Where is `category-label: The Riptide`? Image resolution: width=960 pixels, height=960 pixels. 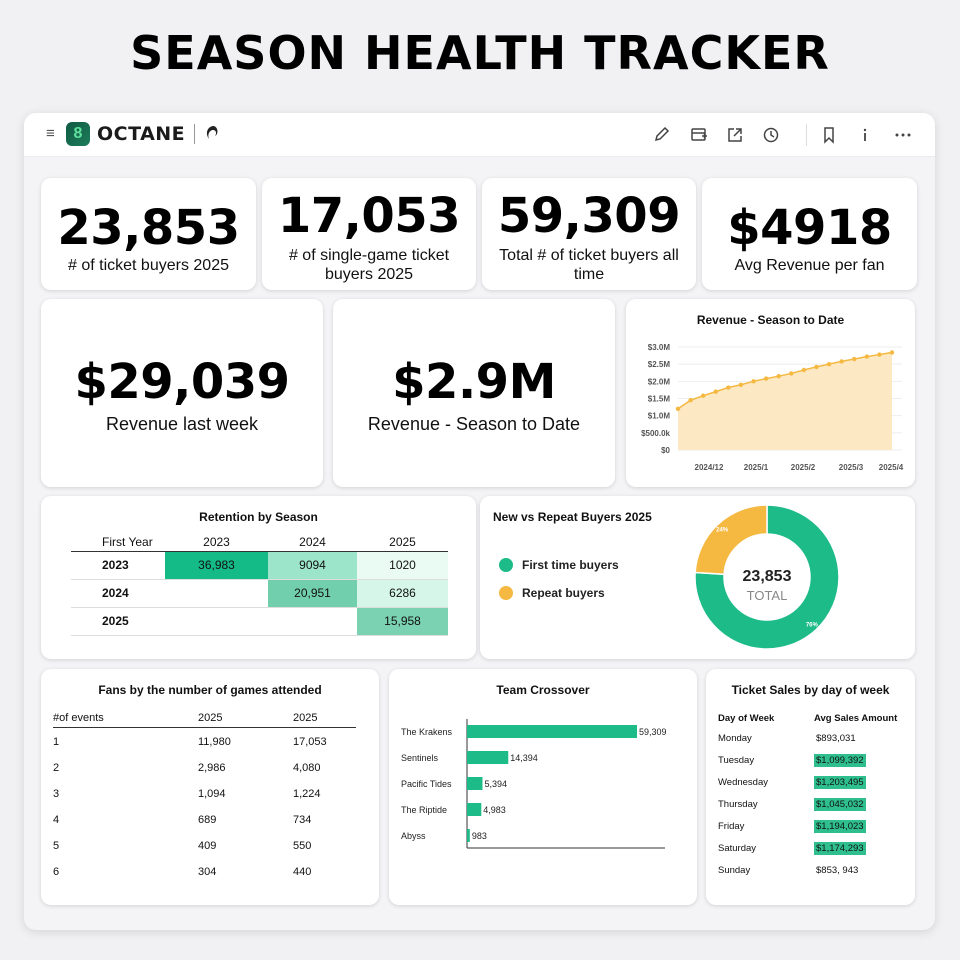
category-label: The Riptide is located at coordinates (424, 810).